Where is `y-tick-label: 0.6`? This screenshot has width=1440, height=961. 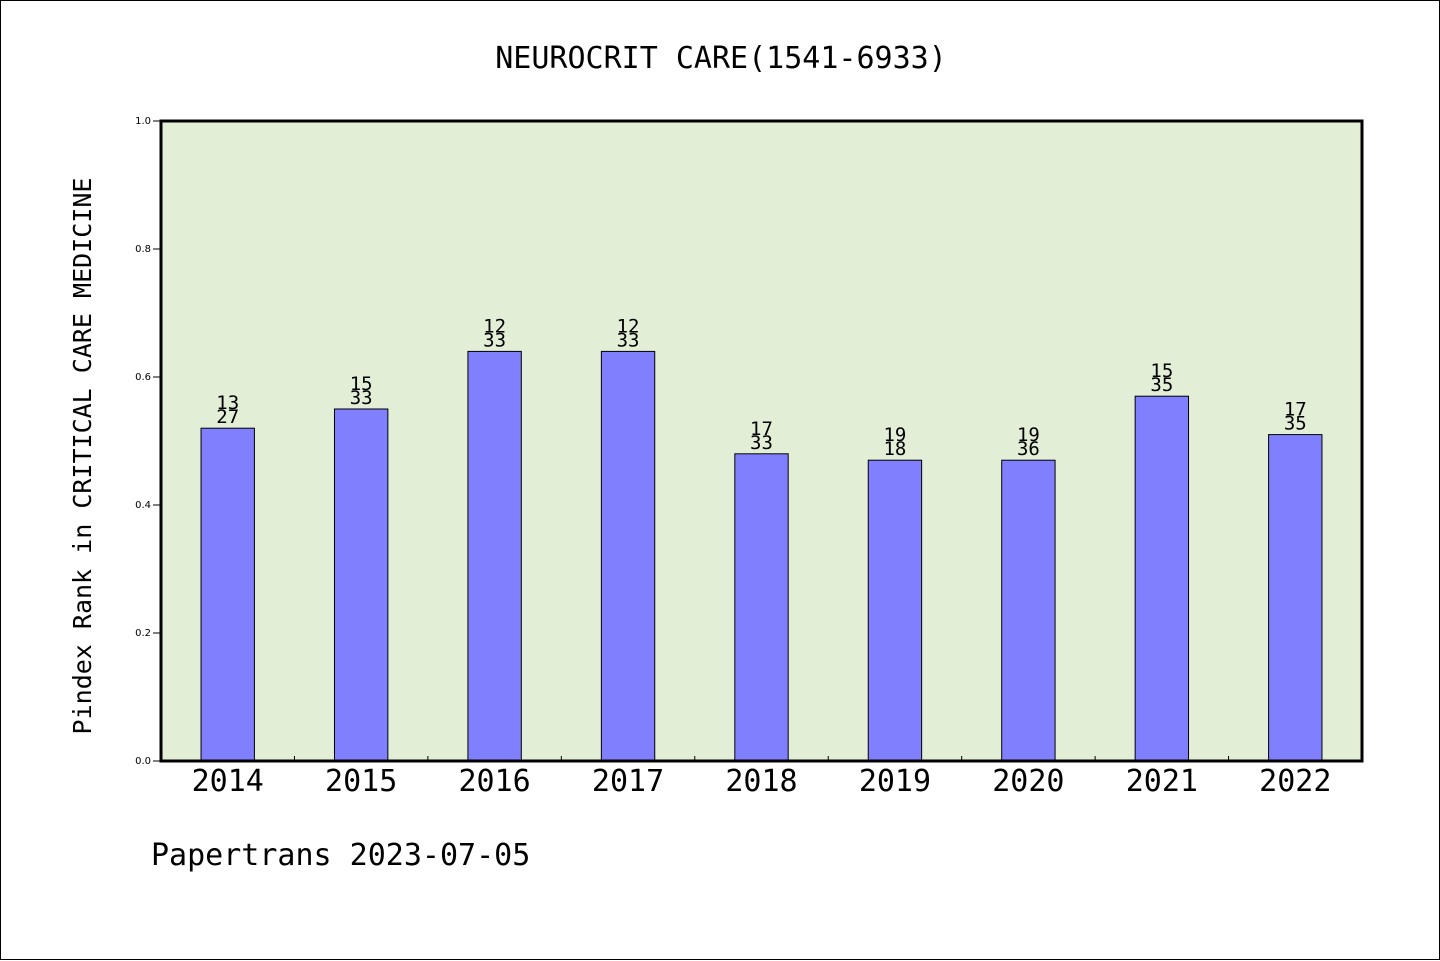 y-tick-label: 0.6 is located at coordinates (143, 377).